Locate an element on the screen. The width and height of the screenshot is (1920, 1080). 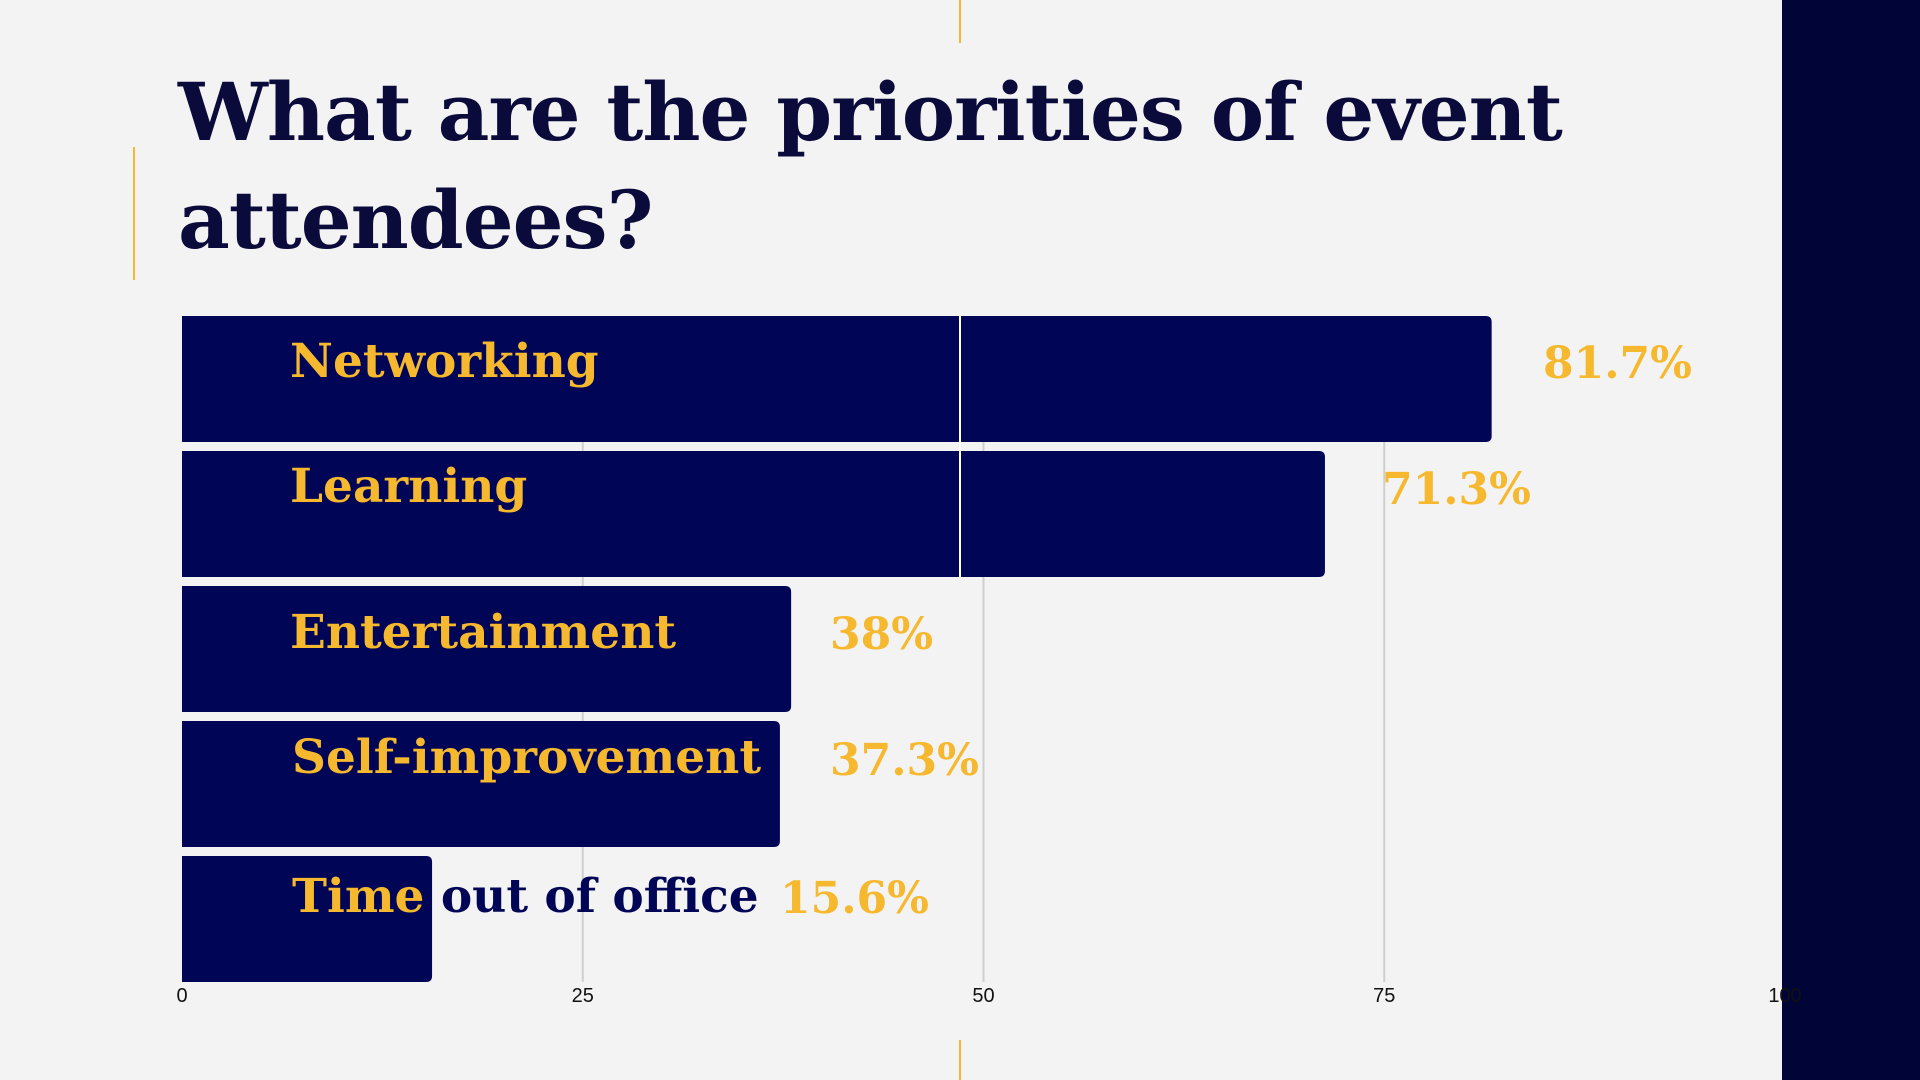
value-label: 71.3% is located at coordinates (1456, 489).